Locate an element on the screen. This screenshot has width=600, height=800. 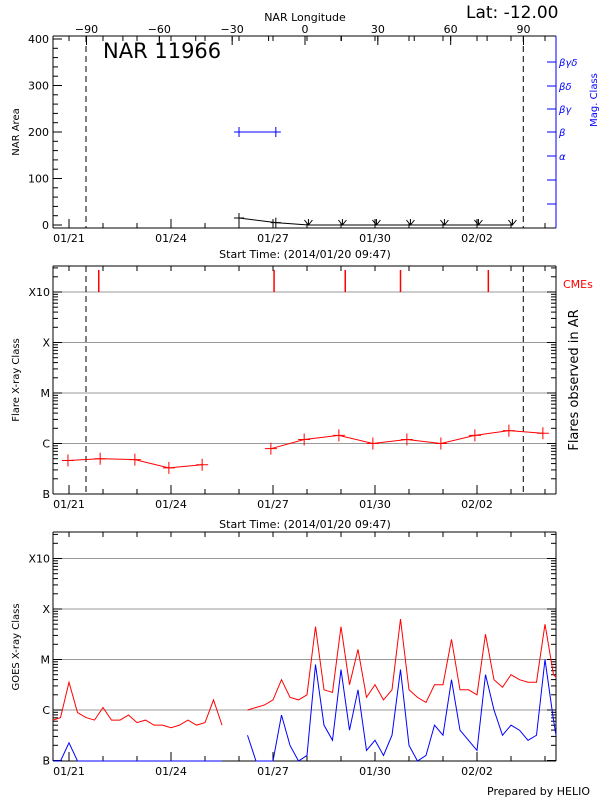
longitude-axis-title: NAR Longitude is located at coordinates (305, 17).